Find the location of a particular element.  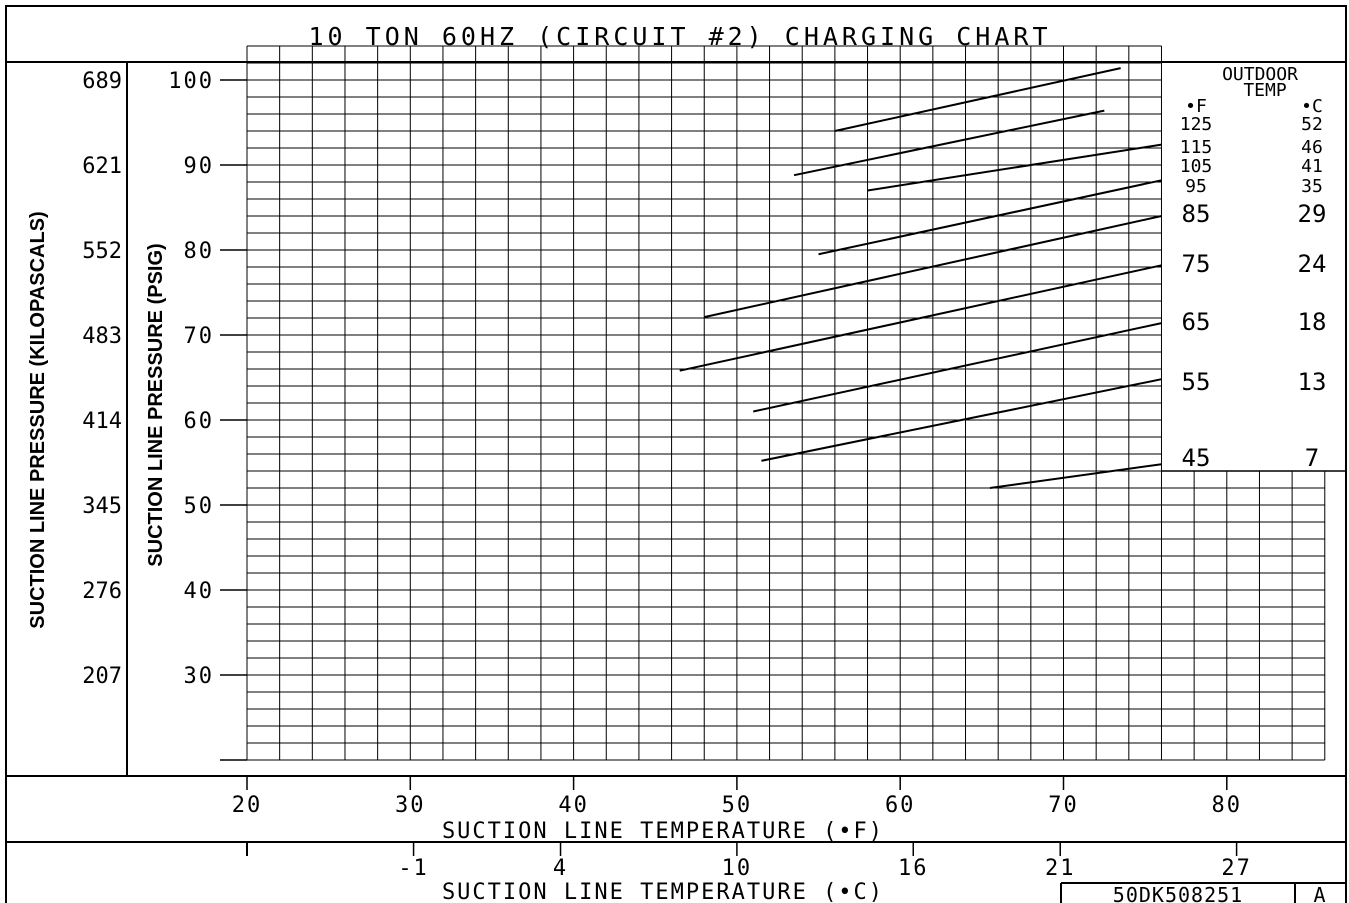

kpa-tick-label: 414 is located at coordinates (102, 421).